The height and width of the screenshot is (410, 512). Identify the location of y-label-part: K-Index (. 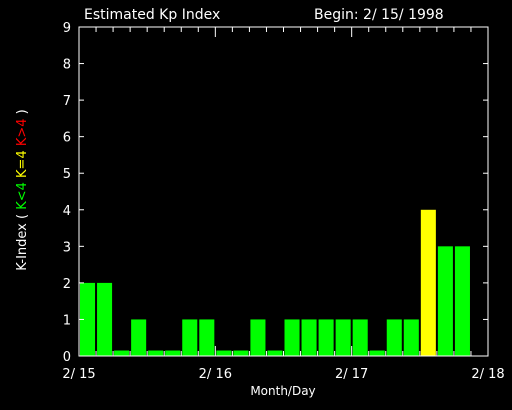
(22, 242).